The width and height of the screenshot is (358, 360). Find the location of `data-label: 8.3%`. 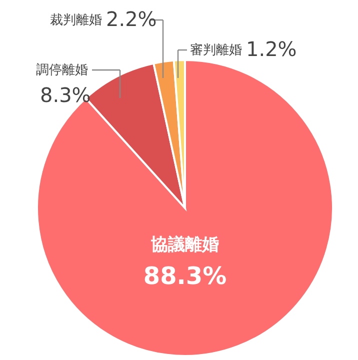

data-label: 8.3% is located at coordinates (65, 95).